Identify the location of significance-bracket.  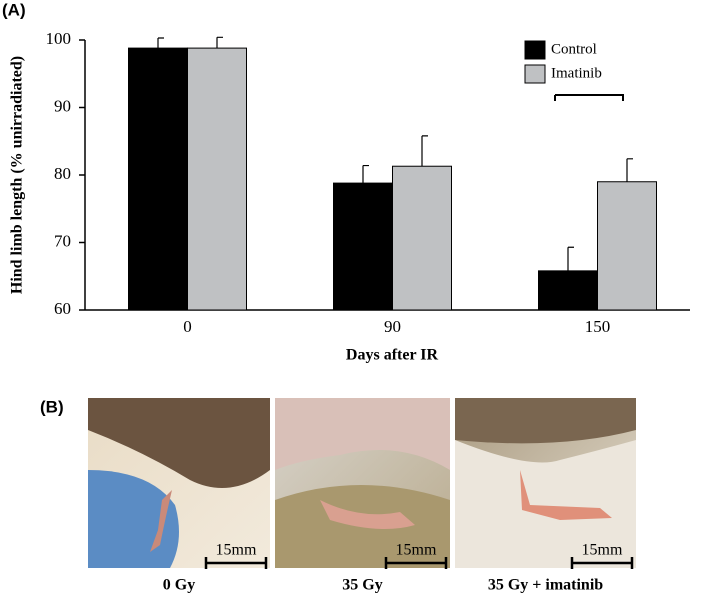
(589, 97).